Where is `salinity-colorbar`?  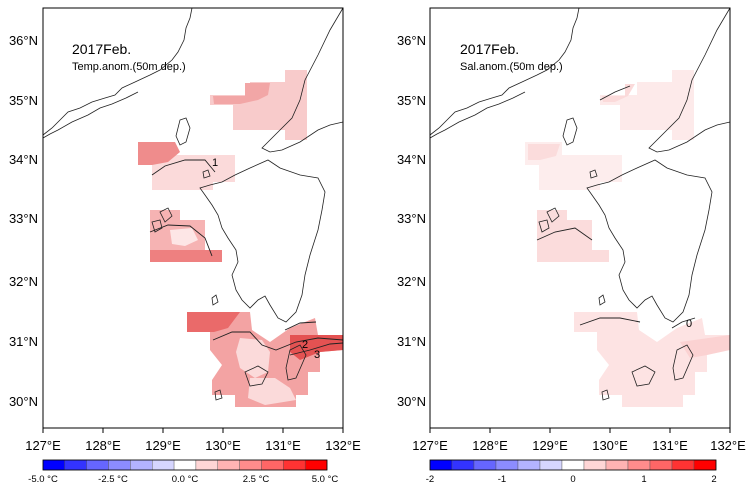
salinity-colorbar is located at coordinates (573, 465).